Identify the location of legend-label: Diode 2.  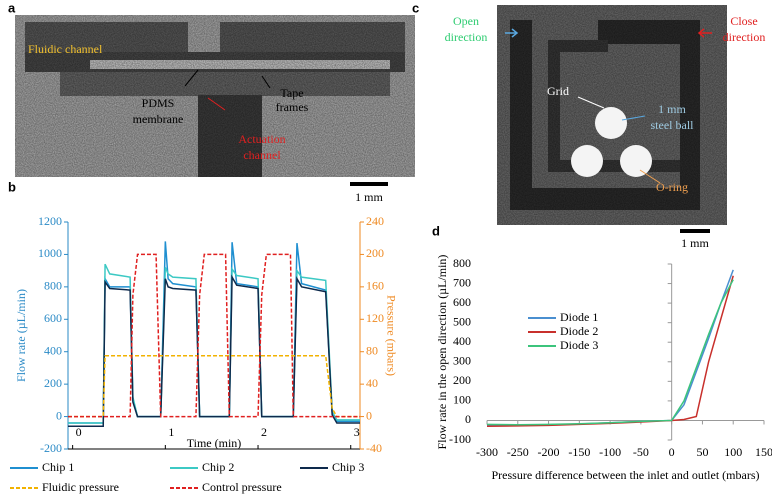
(579, 331).